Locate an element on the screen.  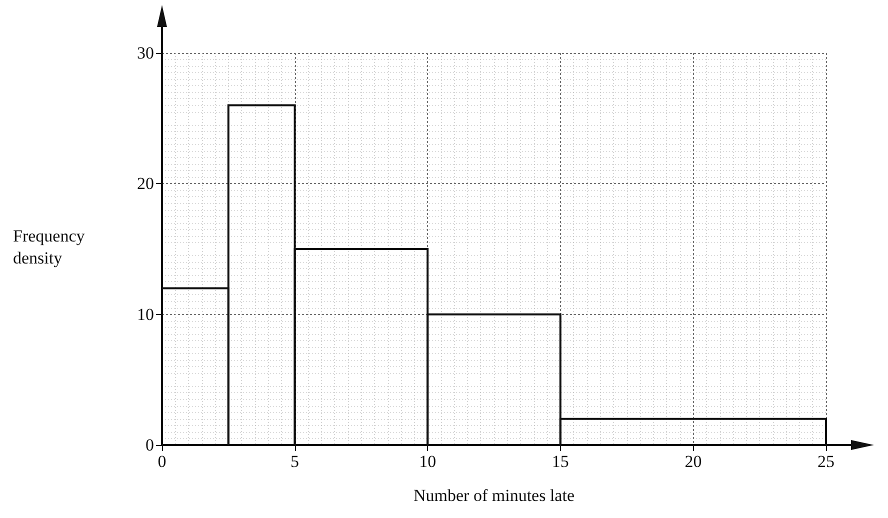
x-axis-title: Number of minutes late is located at coordinates (494, 495).